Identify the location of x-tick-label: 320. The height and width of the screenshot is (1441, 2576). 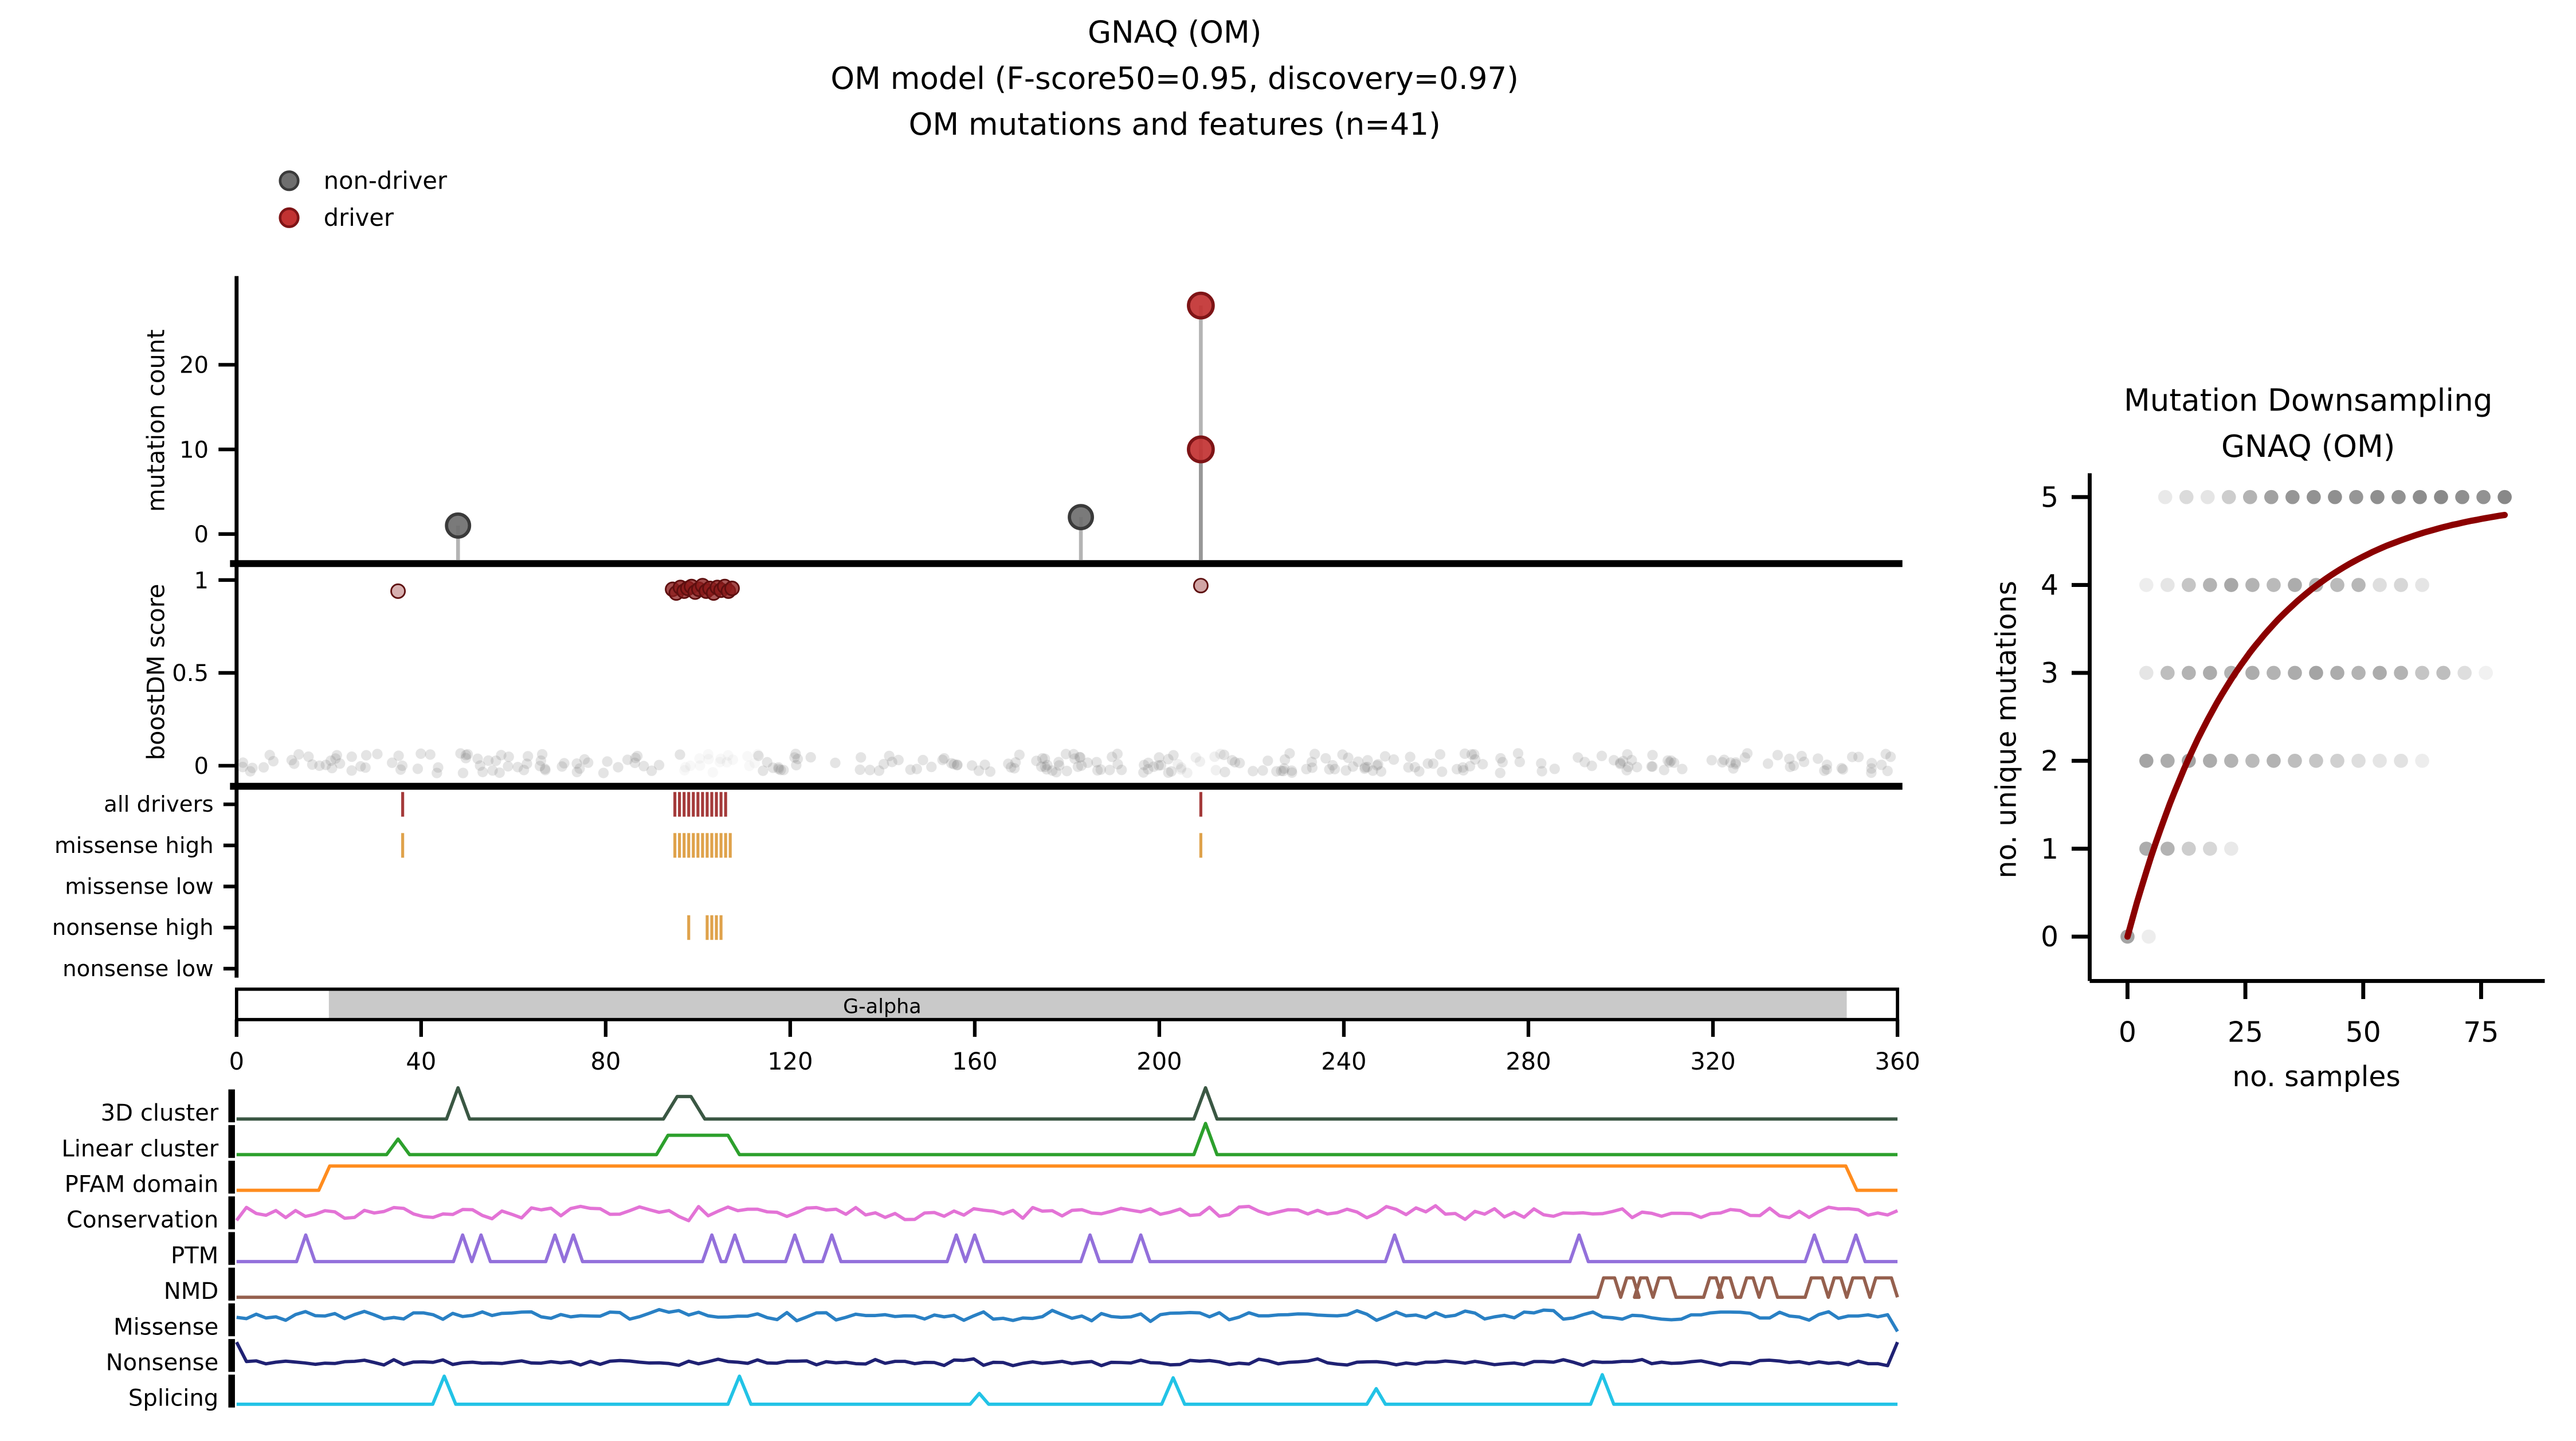
(1712, 1061).